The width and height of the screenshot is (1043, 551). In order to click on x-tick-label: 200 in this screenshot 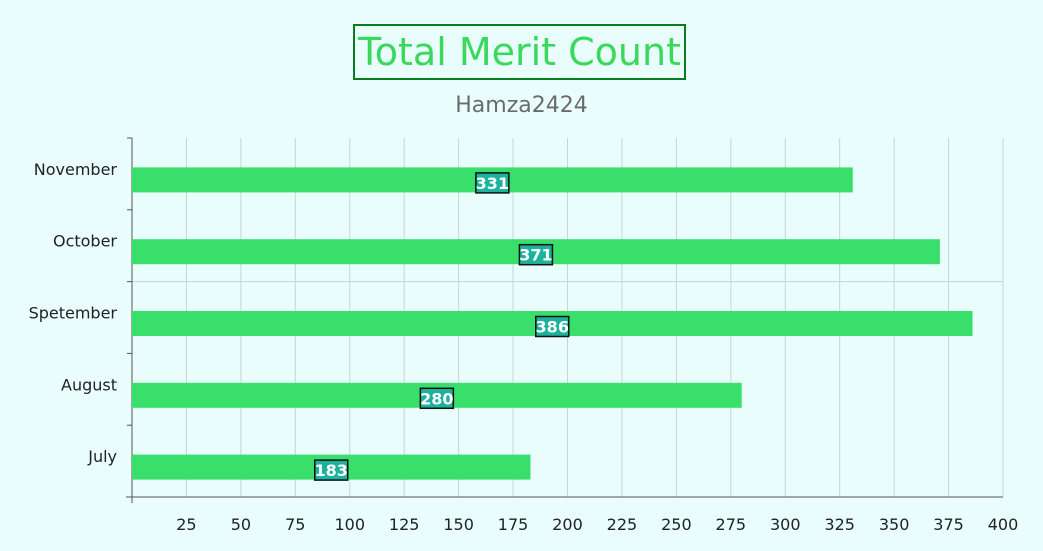, I will do `click(567, 524)`.